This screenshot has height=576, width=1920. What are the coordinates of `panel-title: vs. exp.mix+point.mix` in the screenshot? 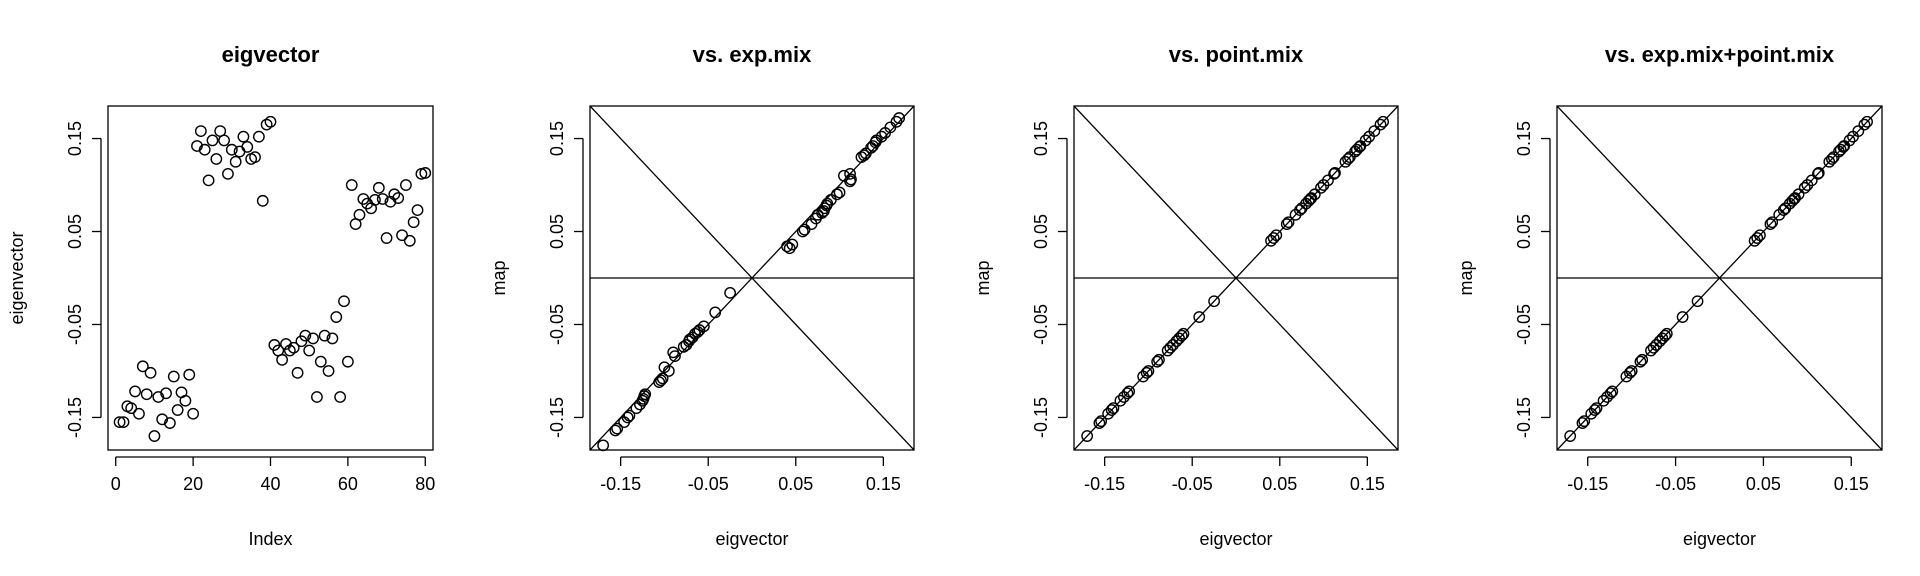 It's located at (1720, 54).